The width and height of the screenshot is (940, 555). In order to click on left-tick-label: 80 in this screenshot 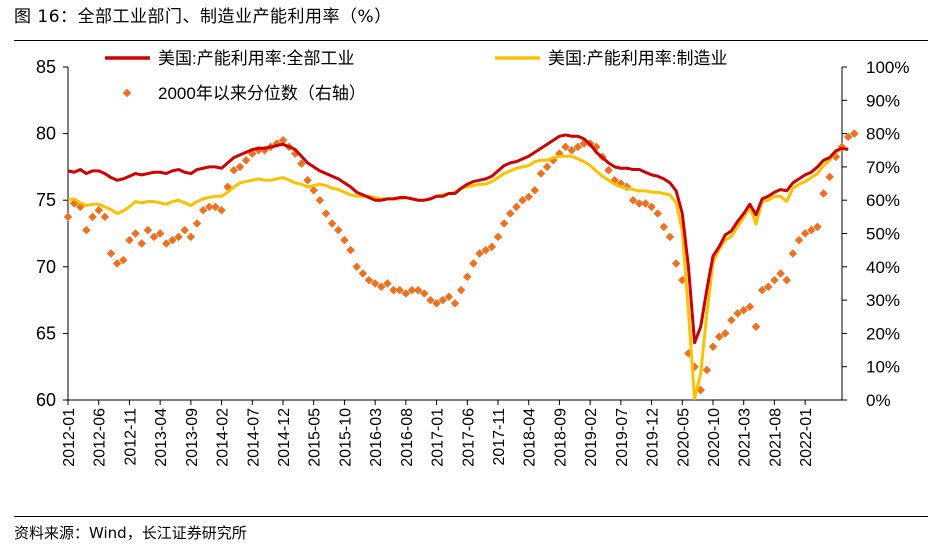, I will do `click(46, 134)`.